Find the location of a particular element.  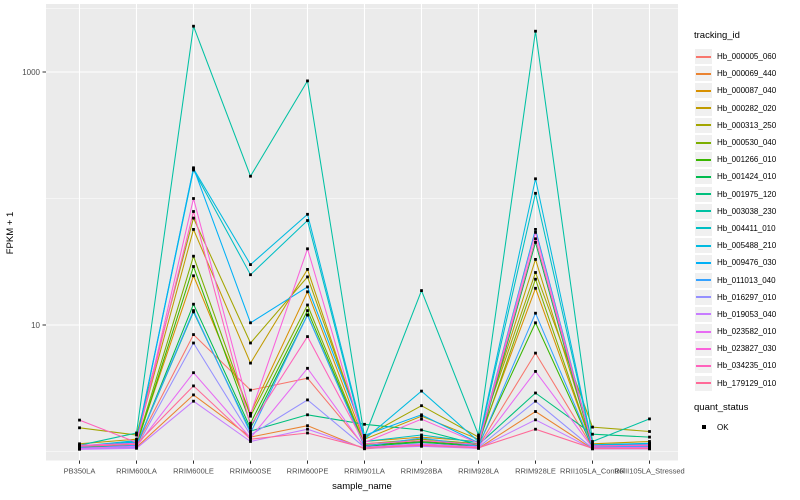

x-tick-label: RRII105LA_Stressed is located at coordinates (649, 471).